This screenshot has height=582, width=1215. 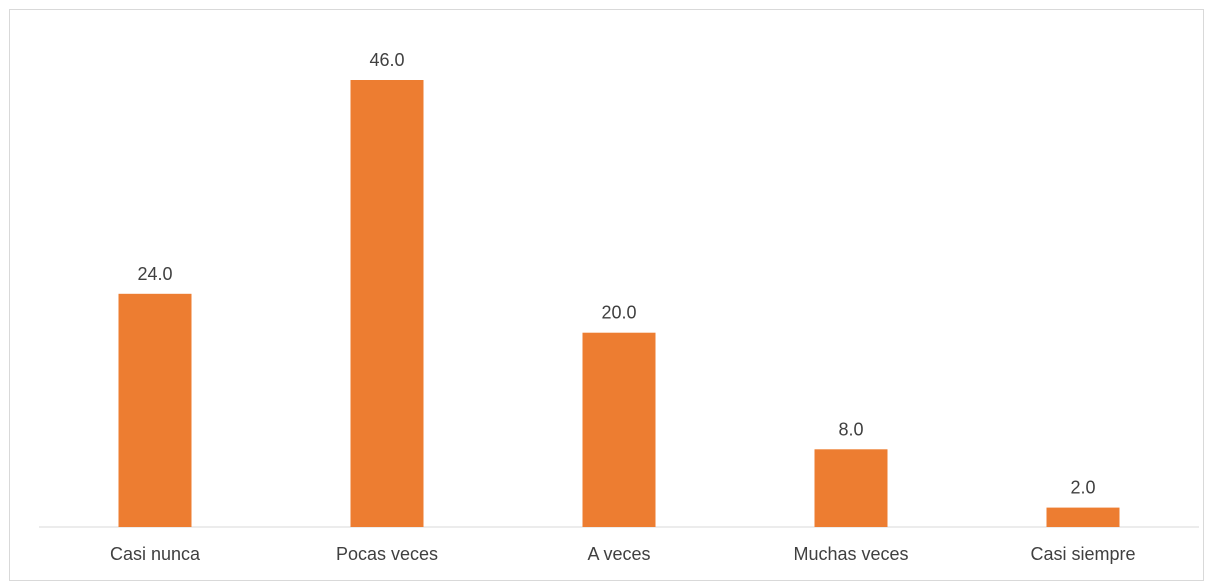 What do you see at coordinates (850, 429) in the screenshot?
I see `value-label-3: 8.0` at bounding box center [850, 429].